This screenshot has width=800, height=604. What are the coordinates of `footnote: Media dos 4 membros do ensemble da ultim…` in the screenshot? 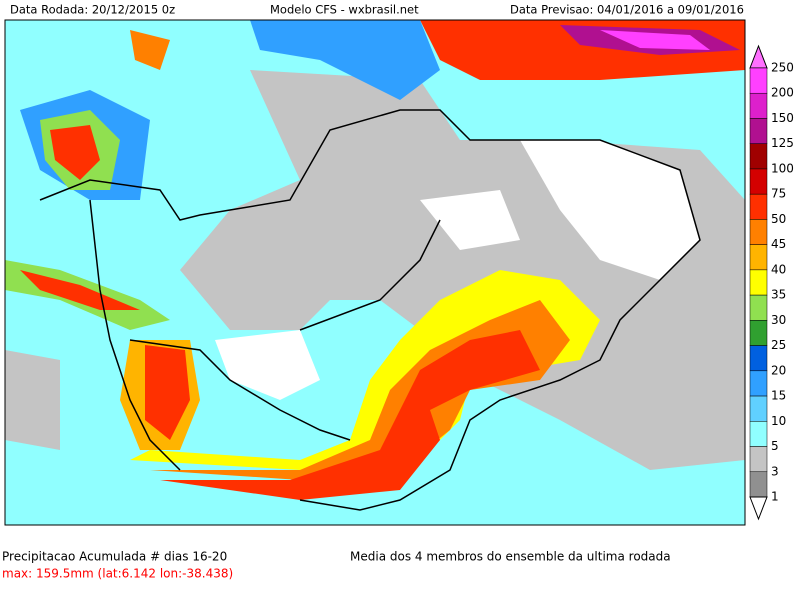 It's located at (510, 557).